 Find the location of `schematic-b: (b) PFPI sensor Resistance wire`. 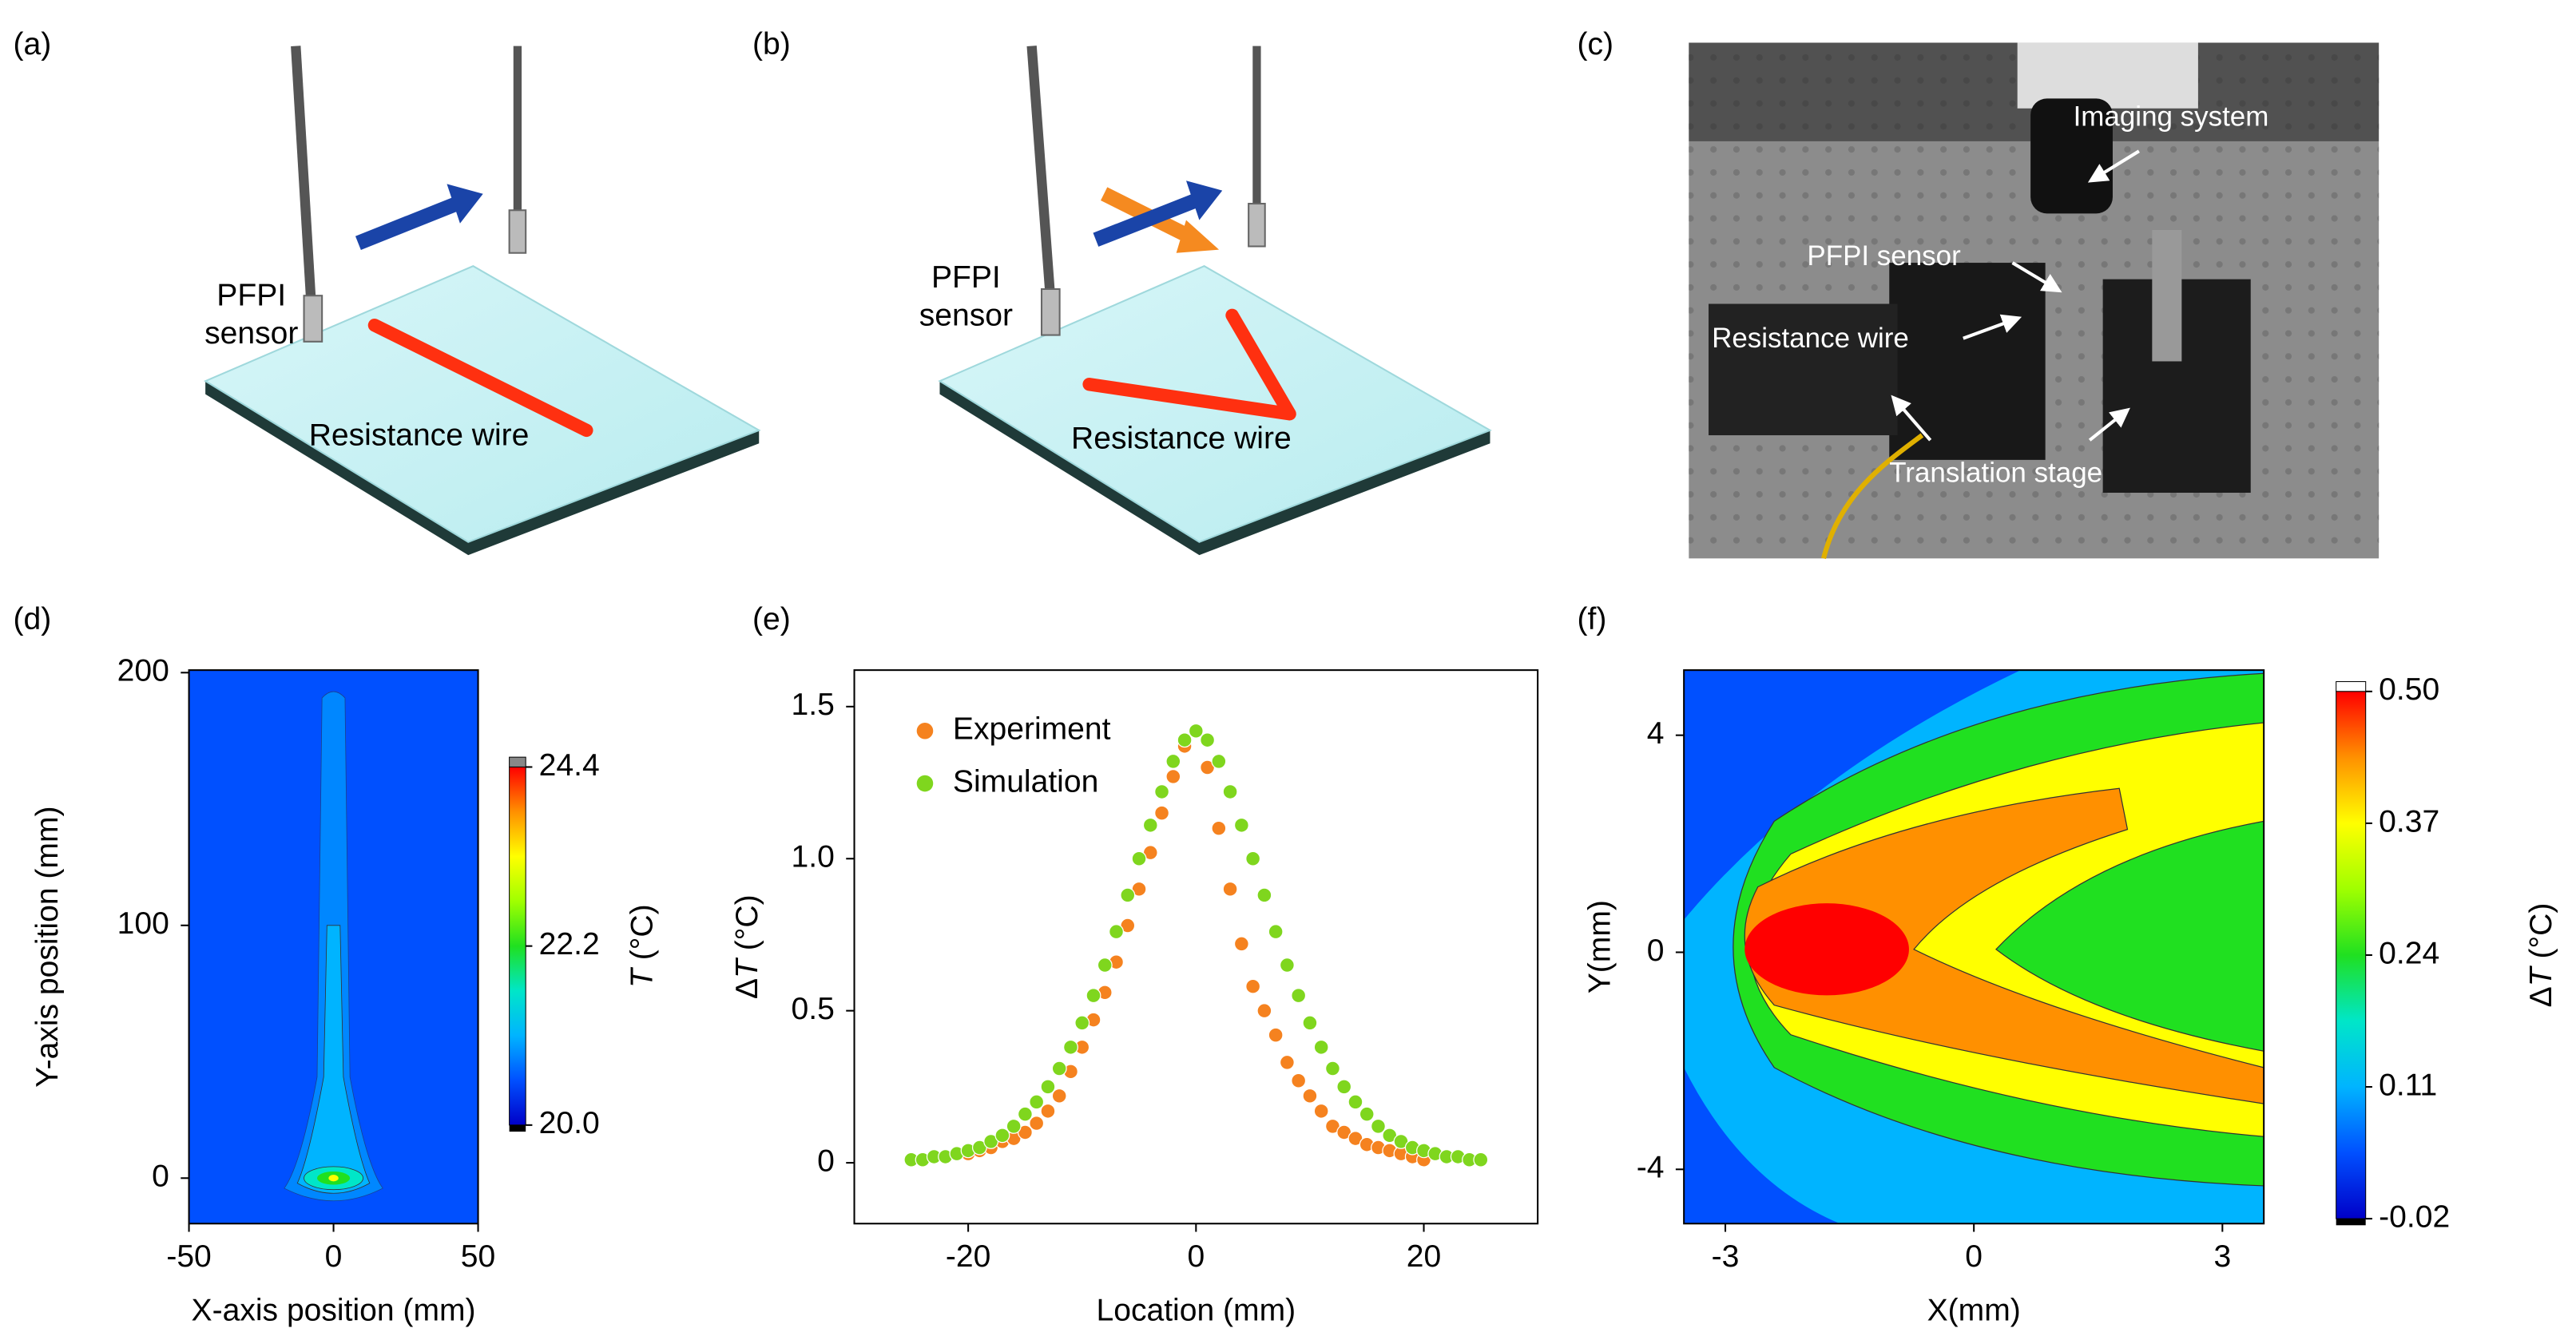

schematic-b: (b) PFPI sensor Resistance wire is located at coordinates (1122, 291).